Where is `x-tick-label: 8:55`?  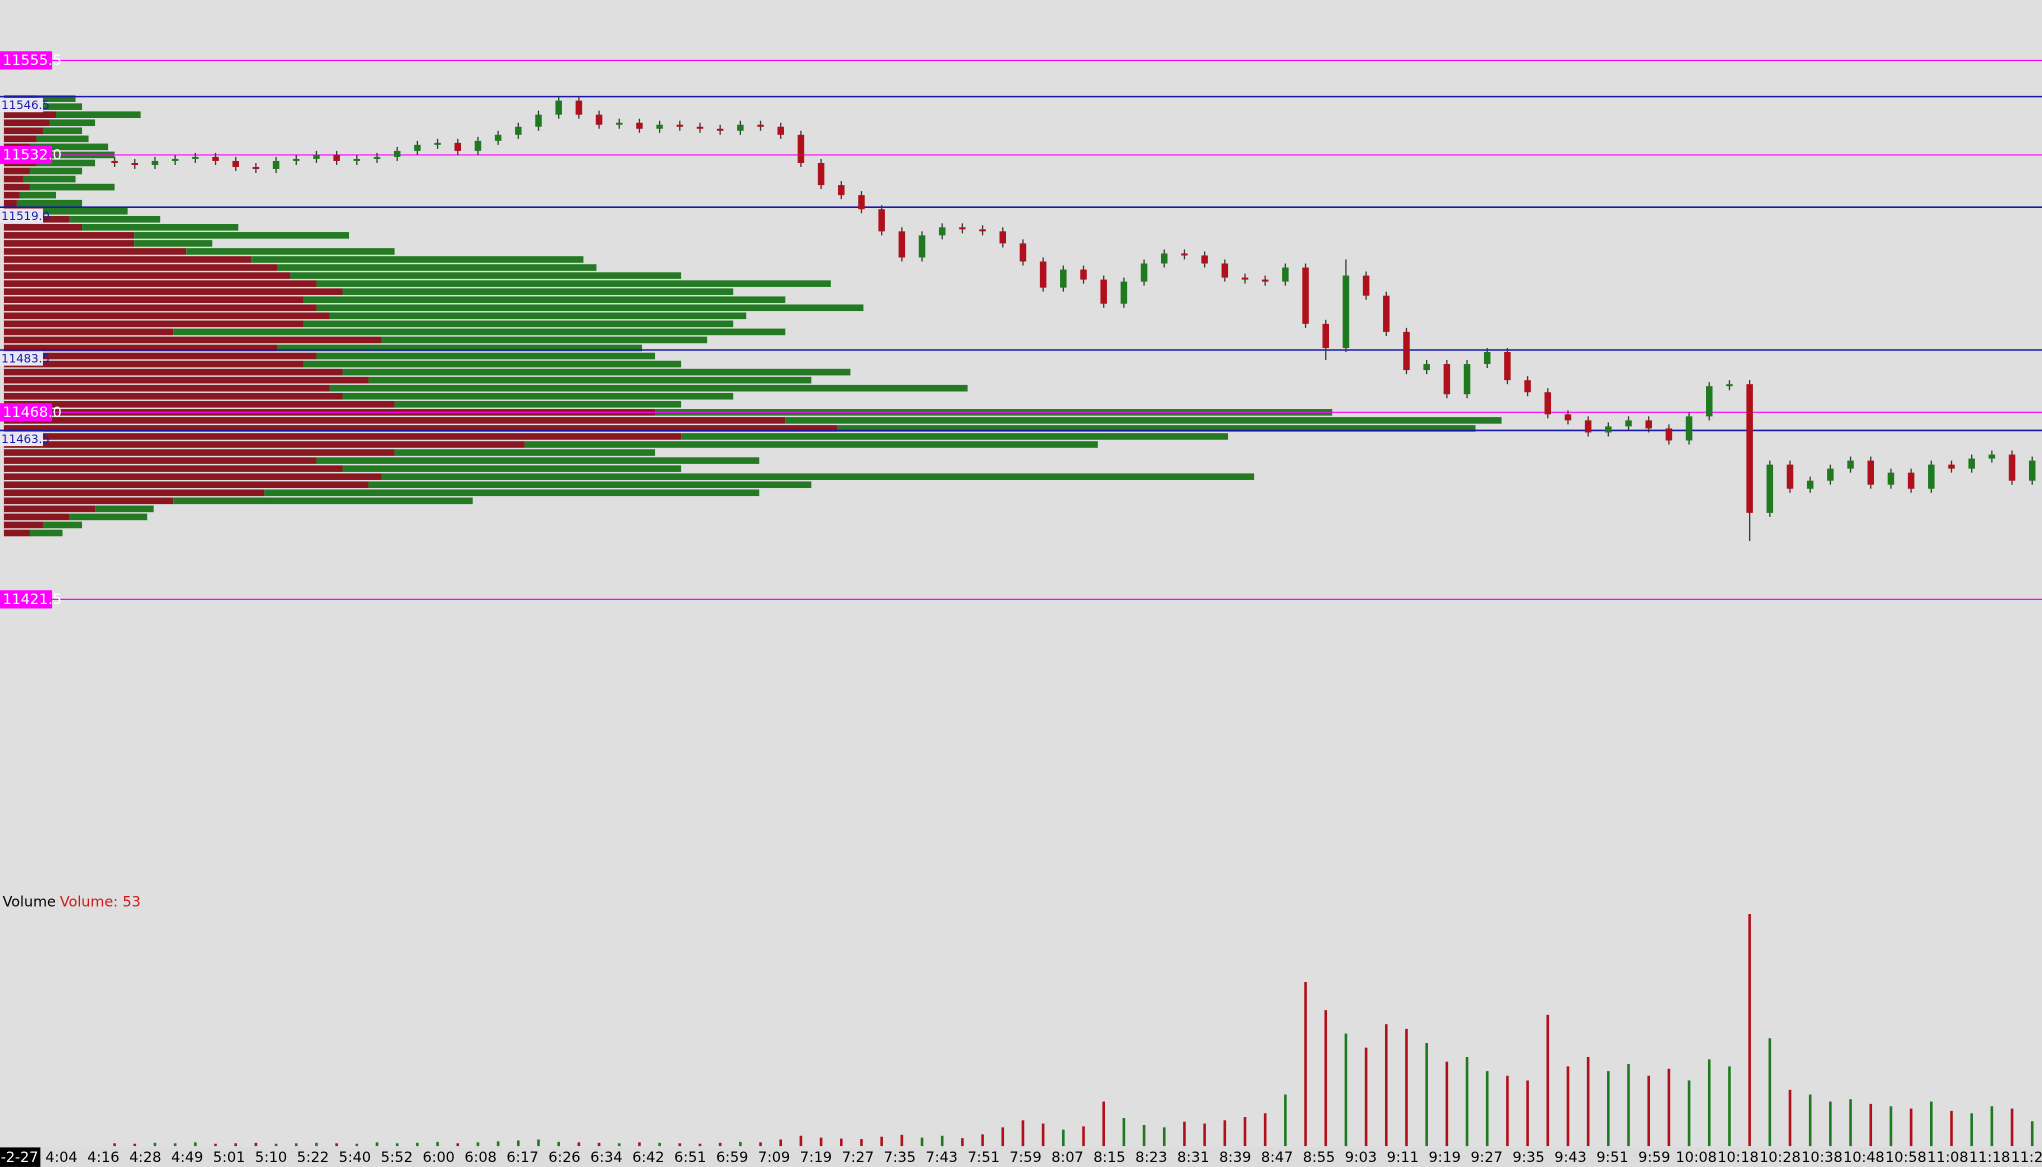 x-tick-label: 8:55 is located at coordinates (1319, 1158).